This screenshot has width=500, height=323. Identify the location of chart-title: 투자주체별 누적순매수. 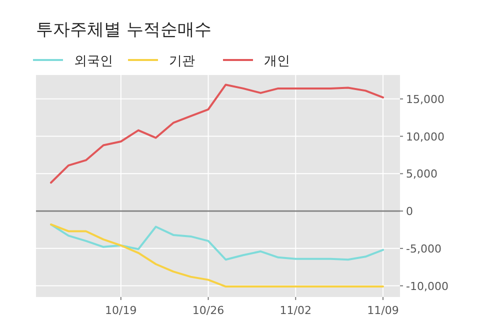
(124, 30).